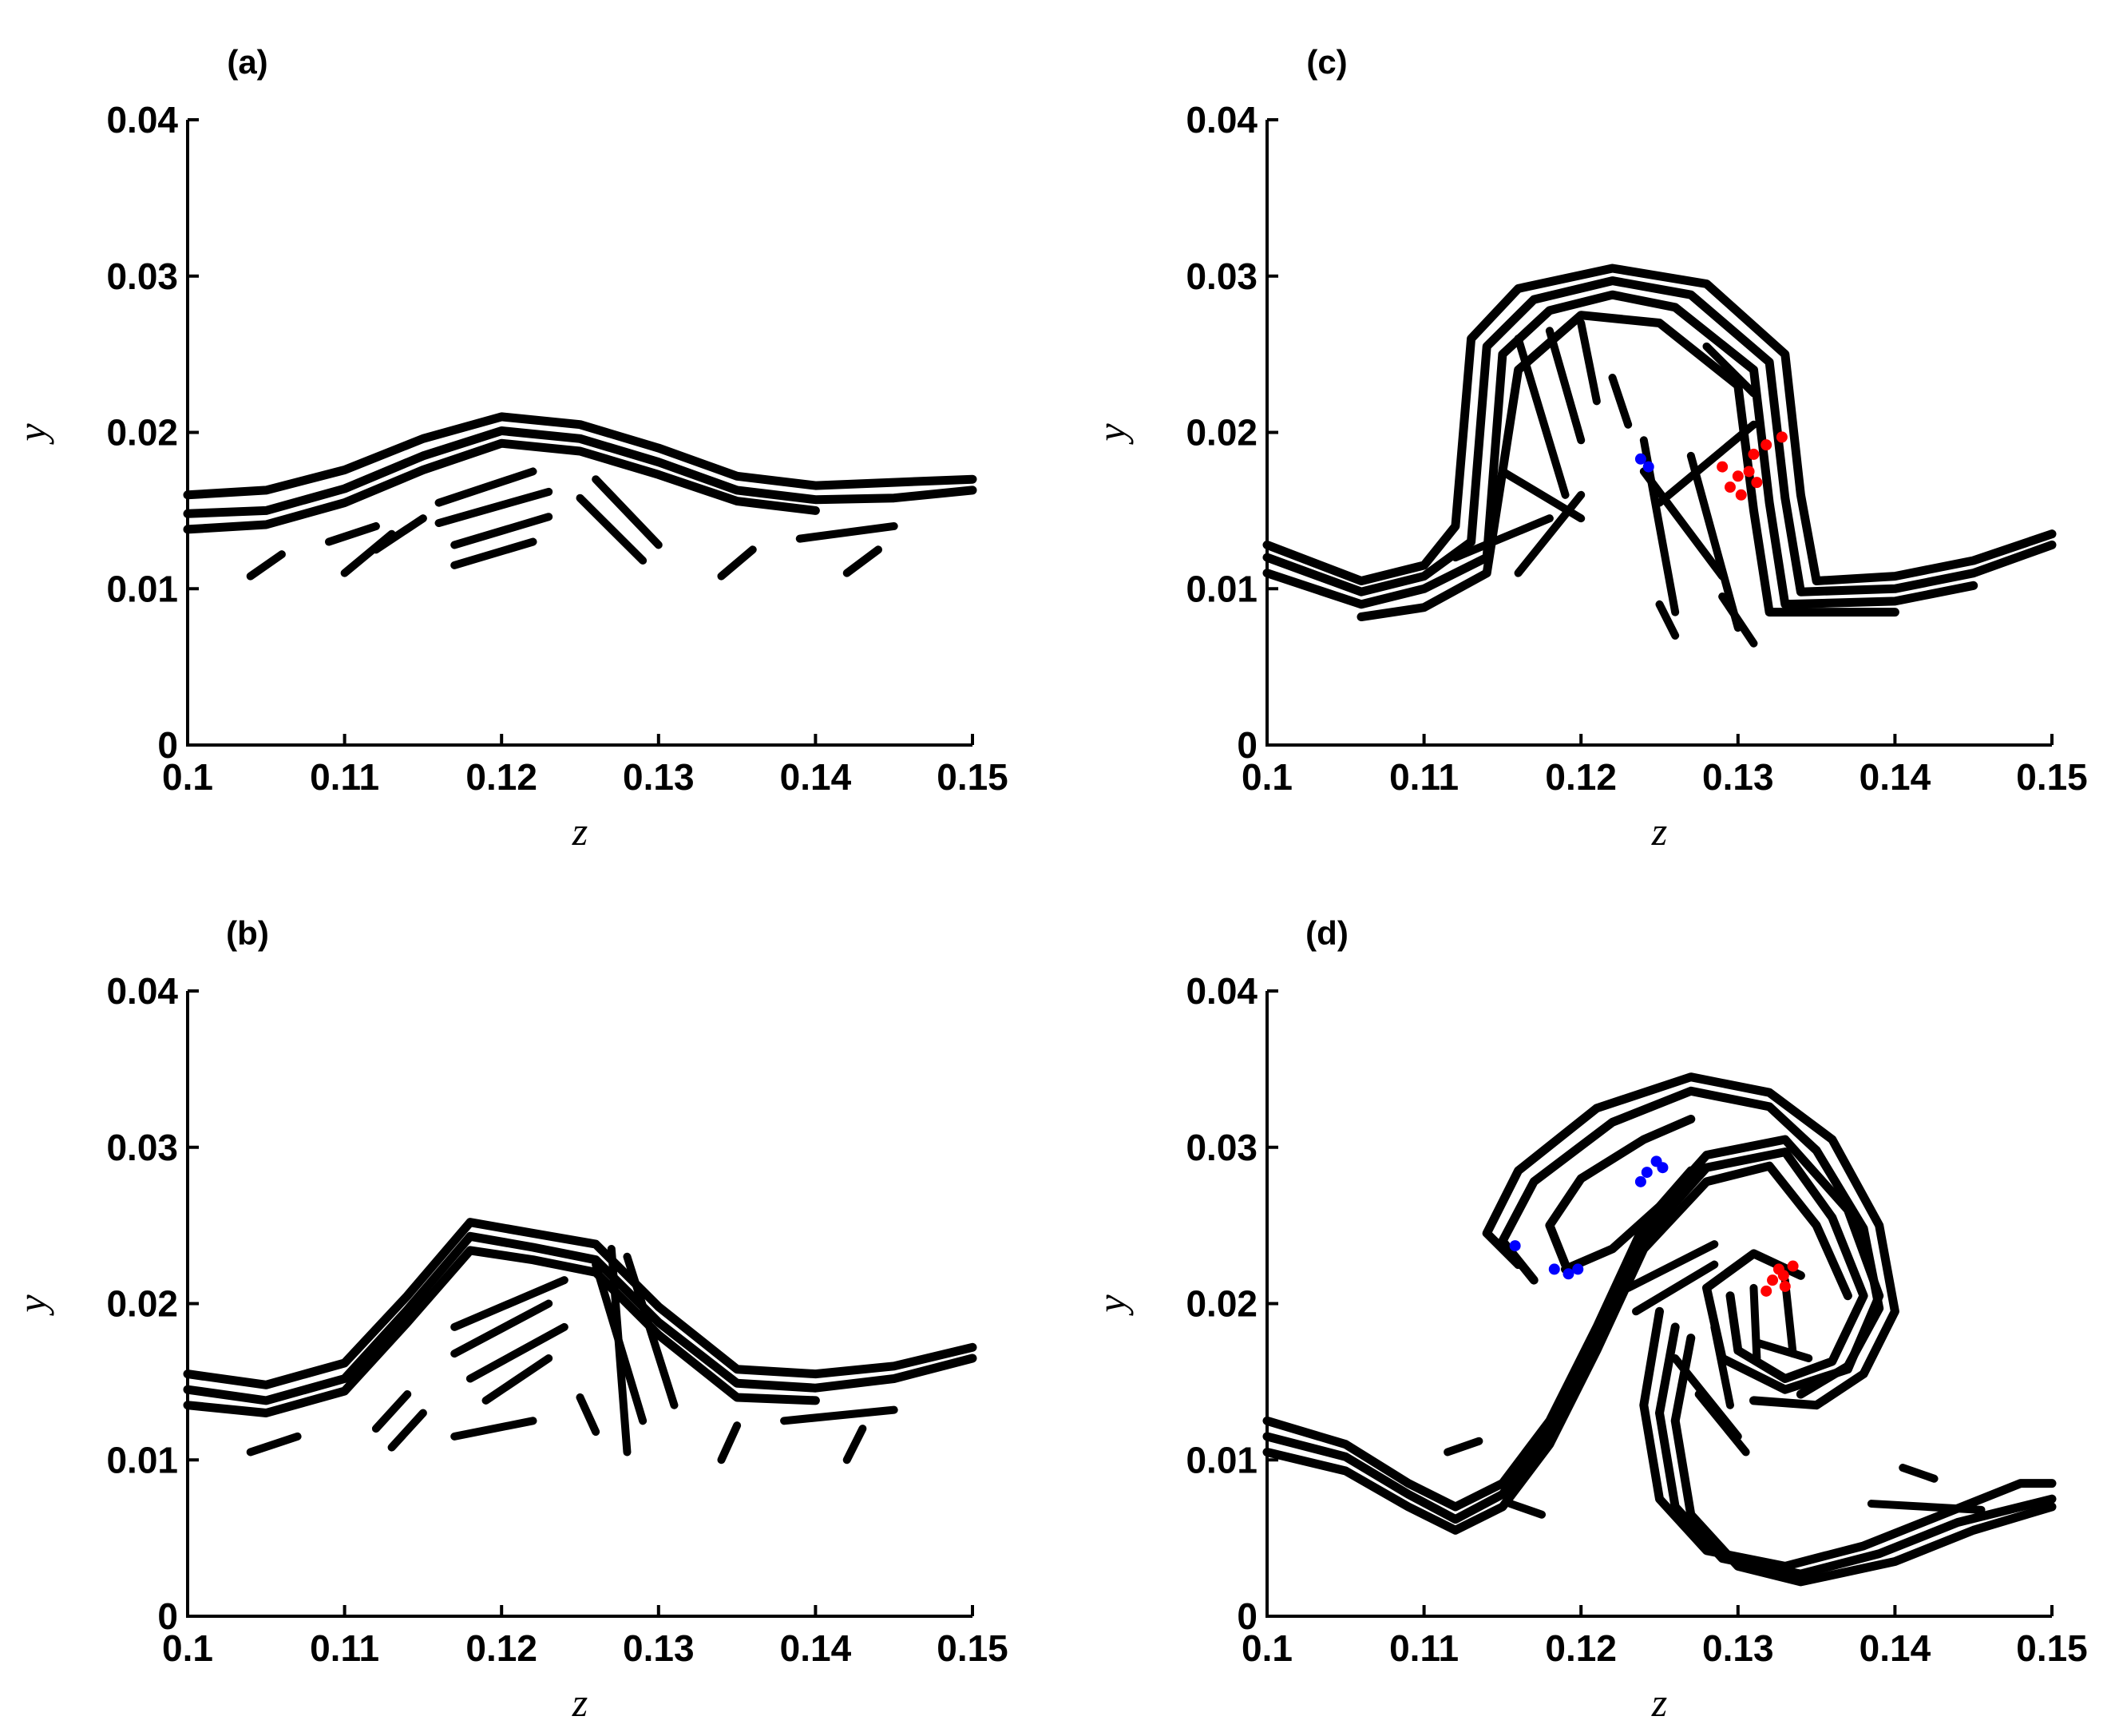  I want to click on y-axis-label-c: y, so click(1111, 434).